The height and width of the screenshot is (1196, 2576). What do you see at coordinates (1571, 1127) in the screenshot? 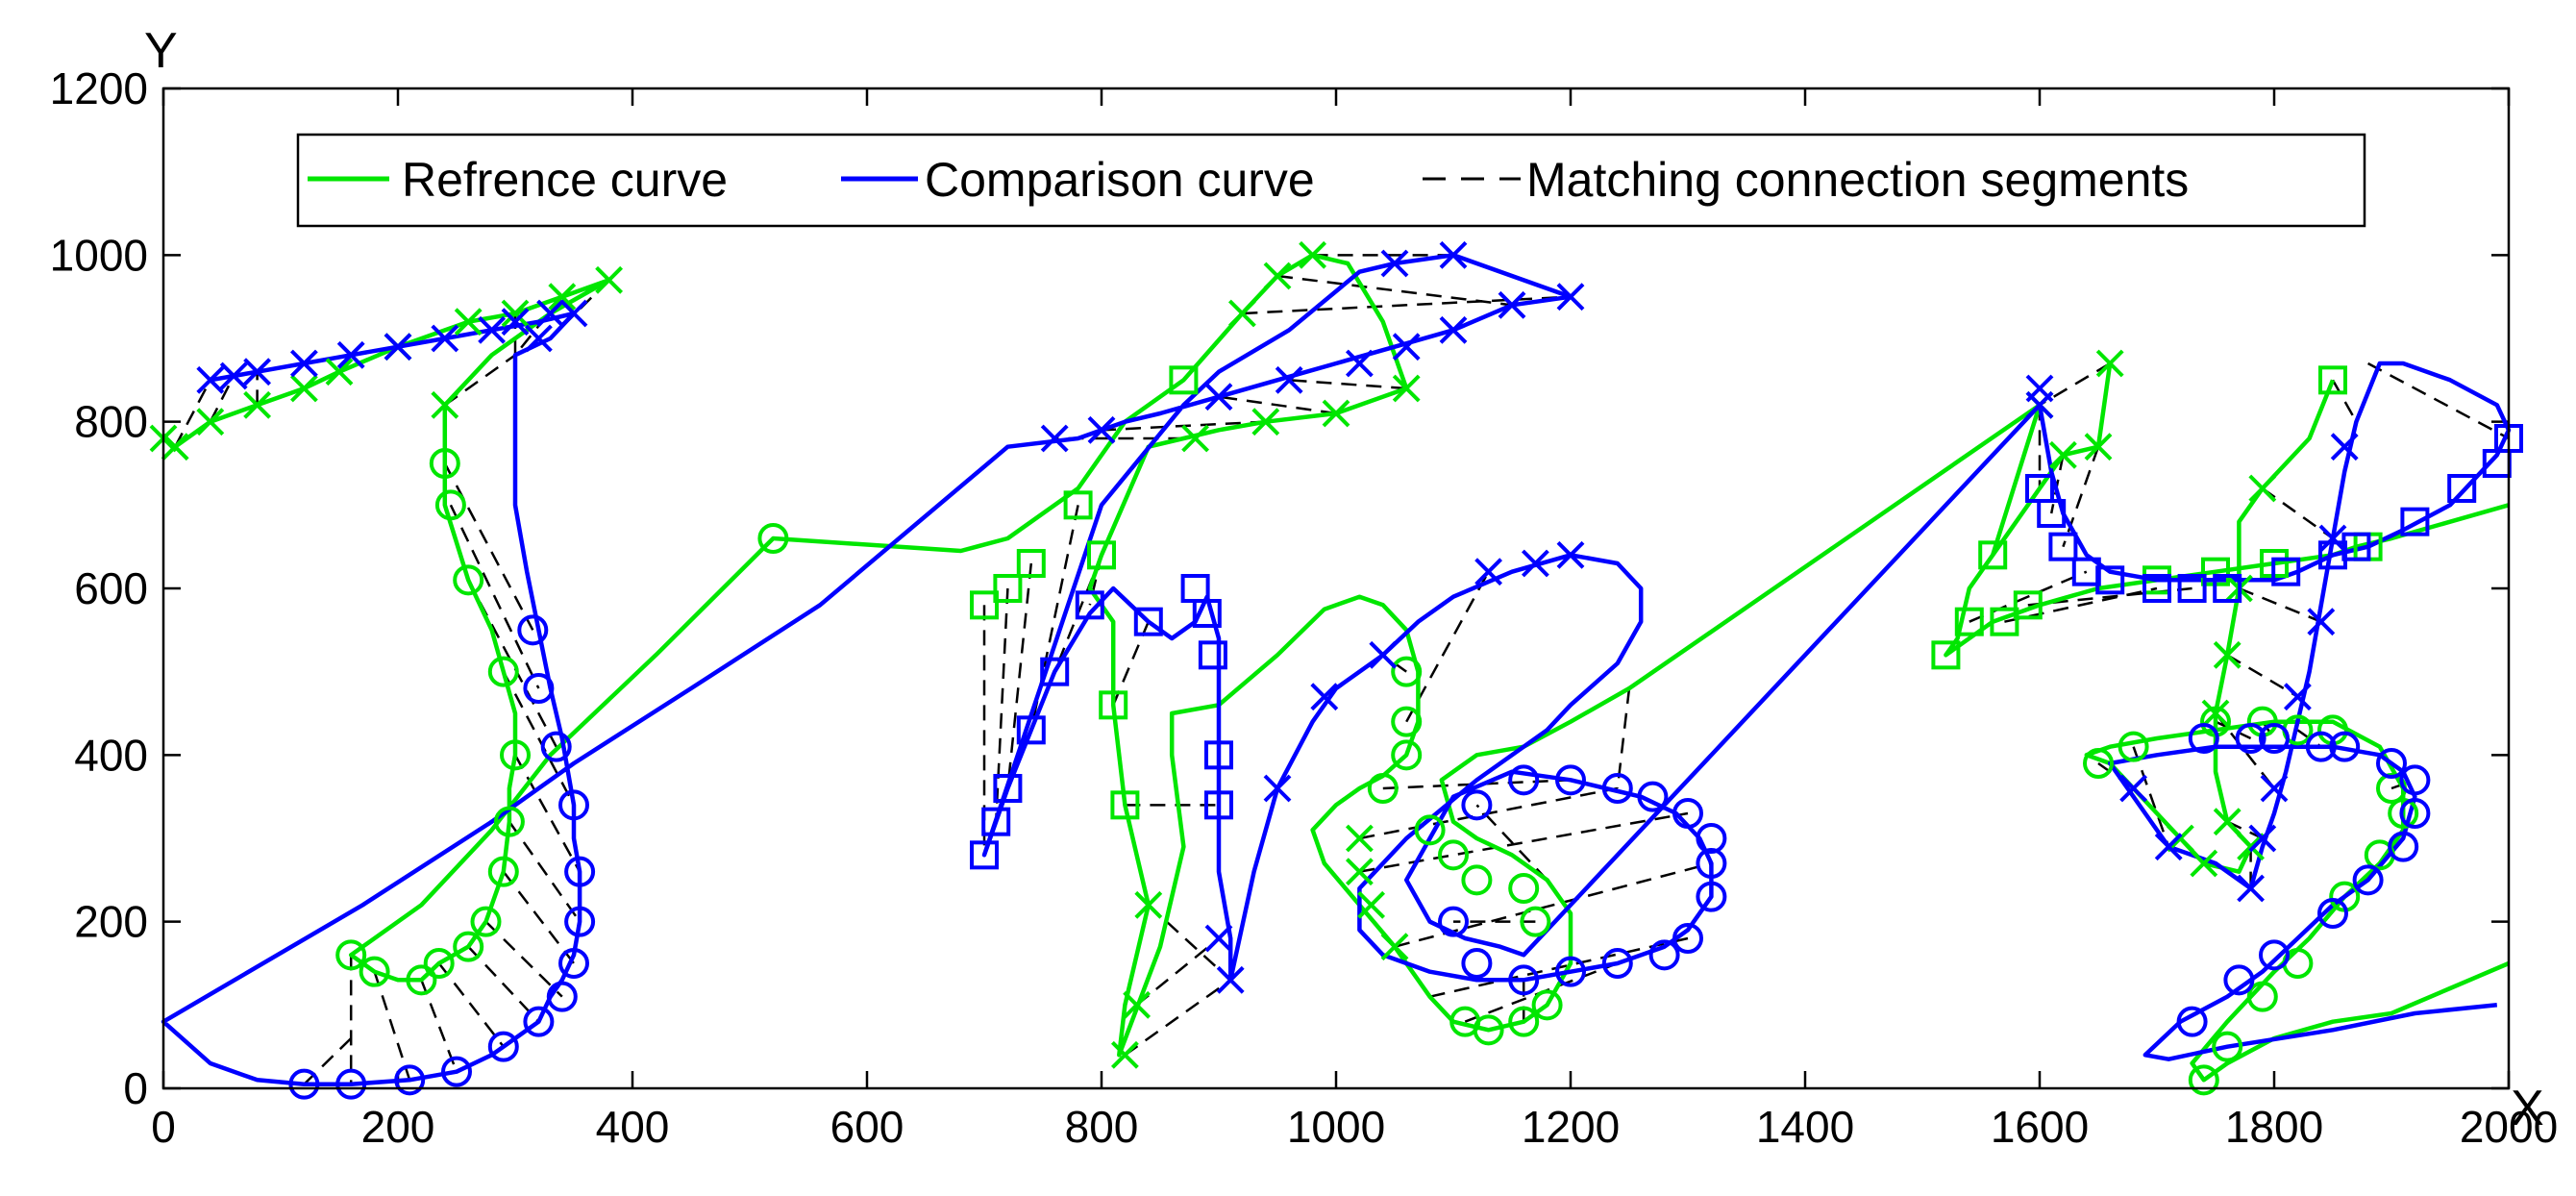
I see `x-tick-label: 1200` at bounding box center [1571, 1127].